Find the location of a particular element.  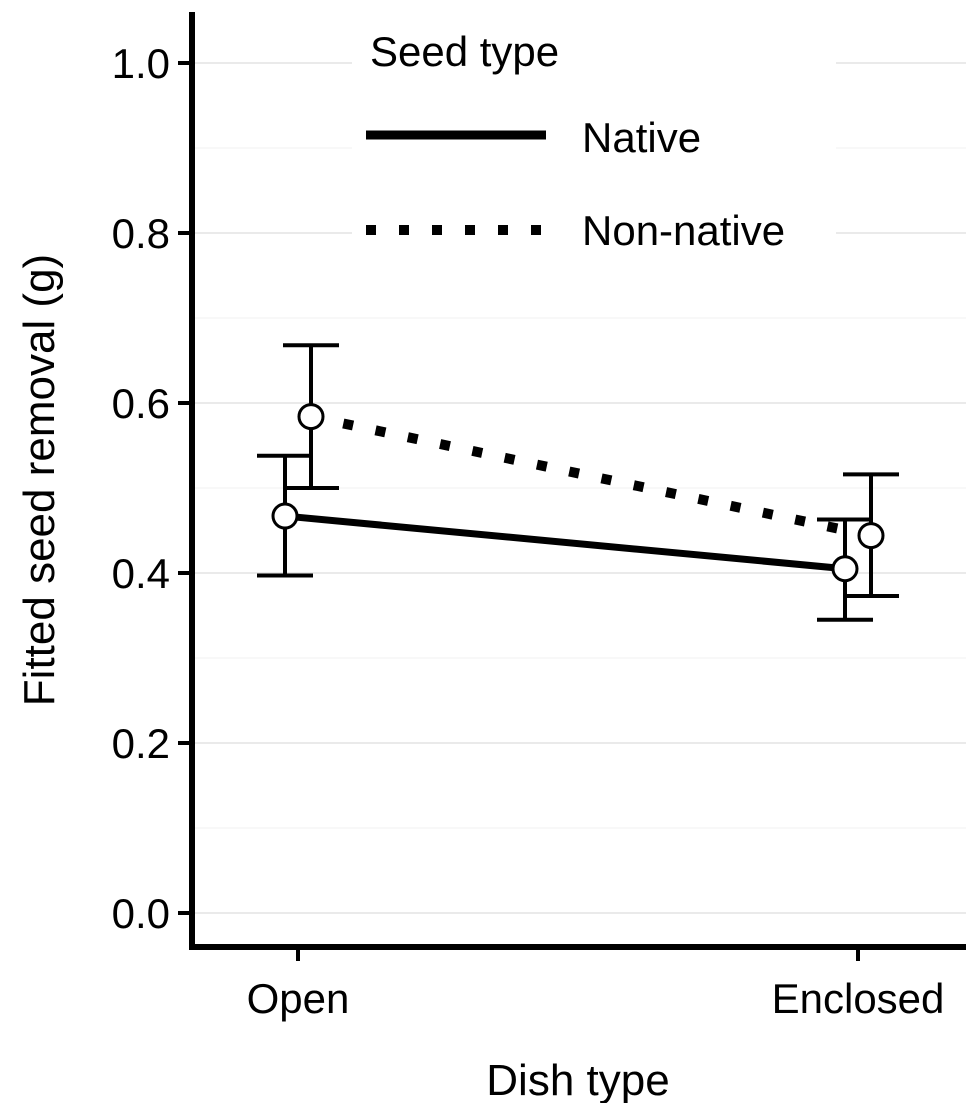

y-tick-label: 0.4 is located at coordinates (141, 573).